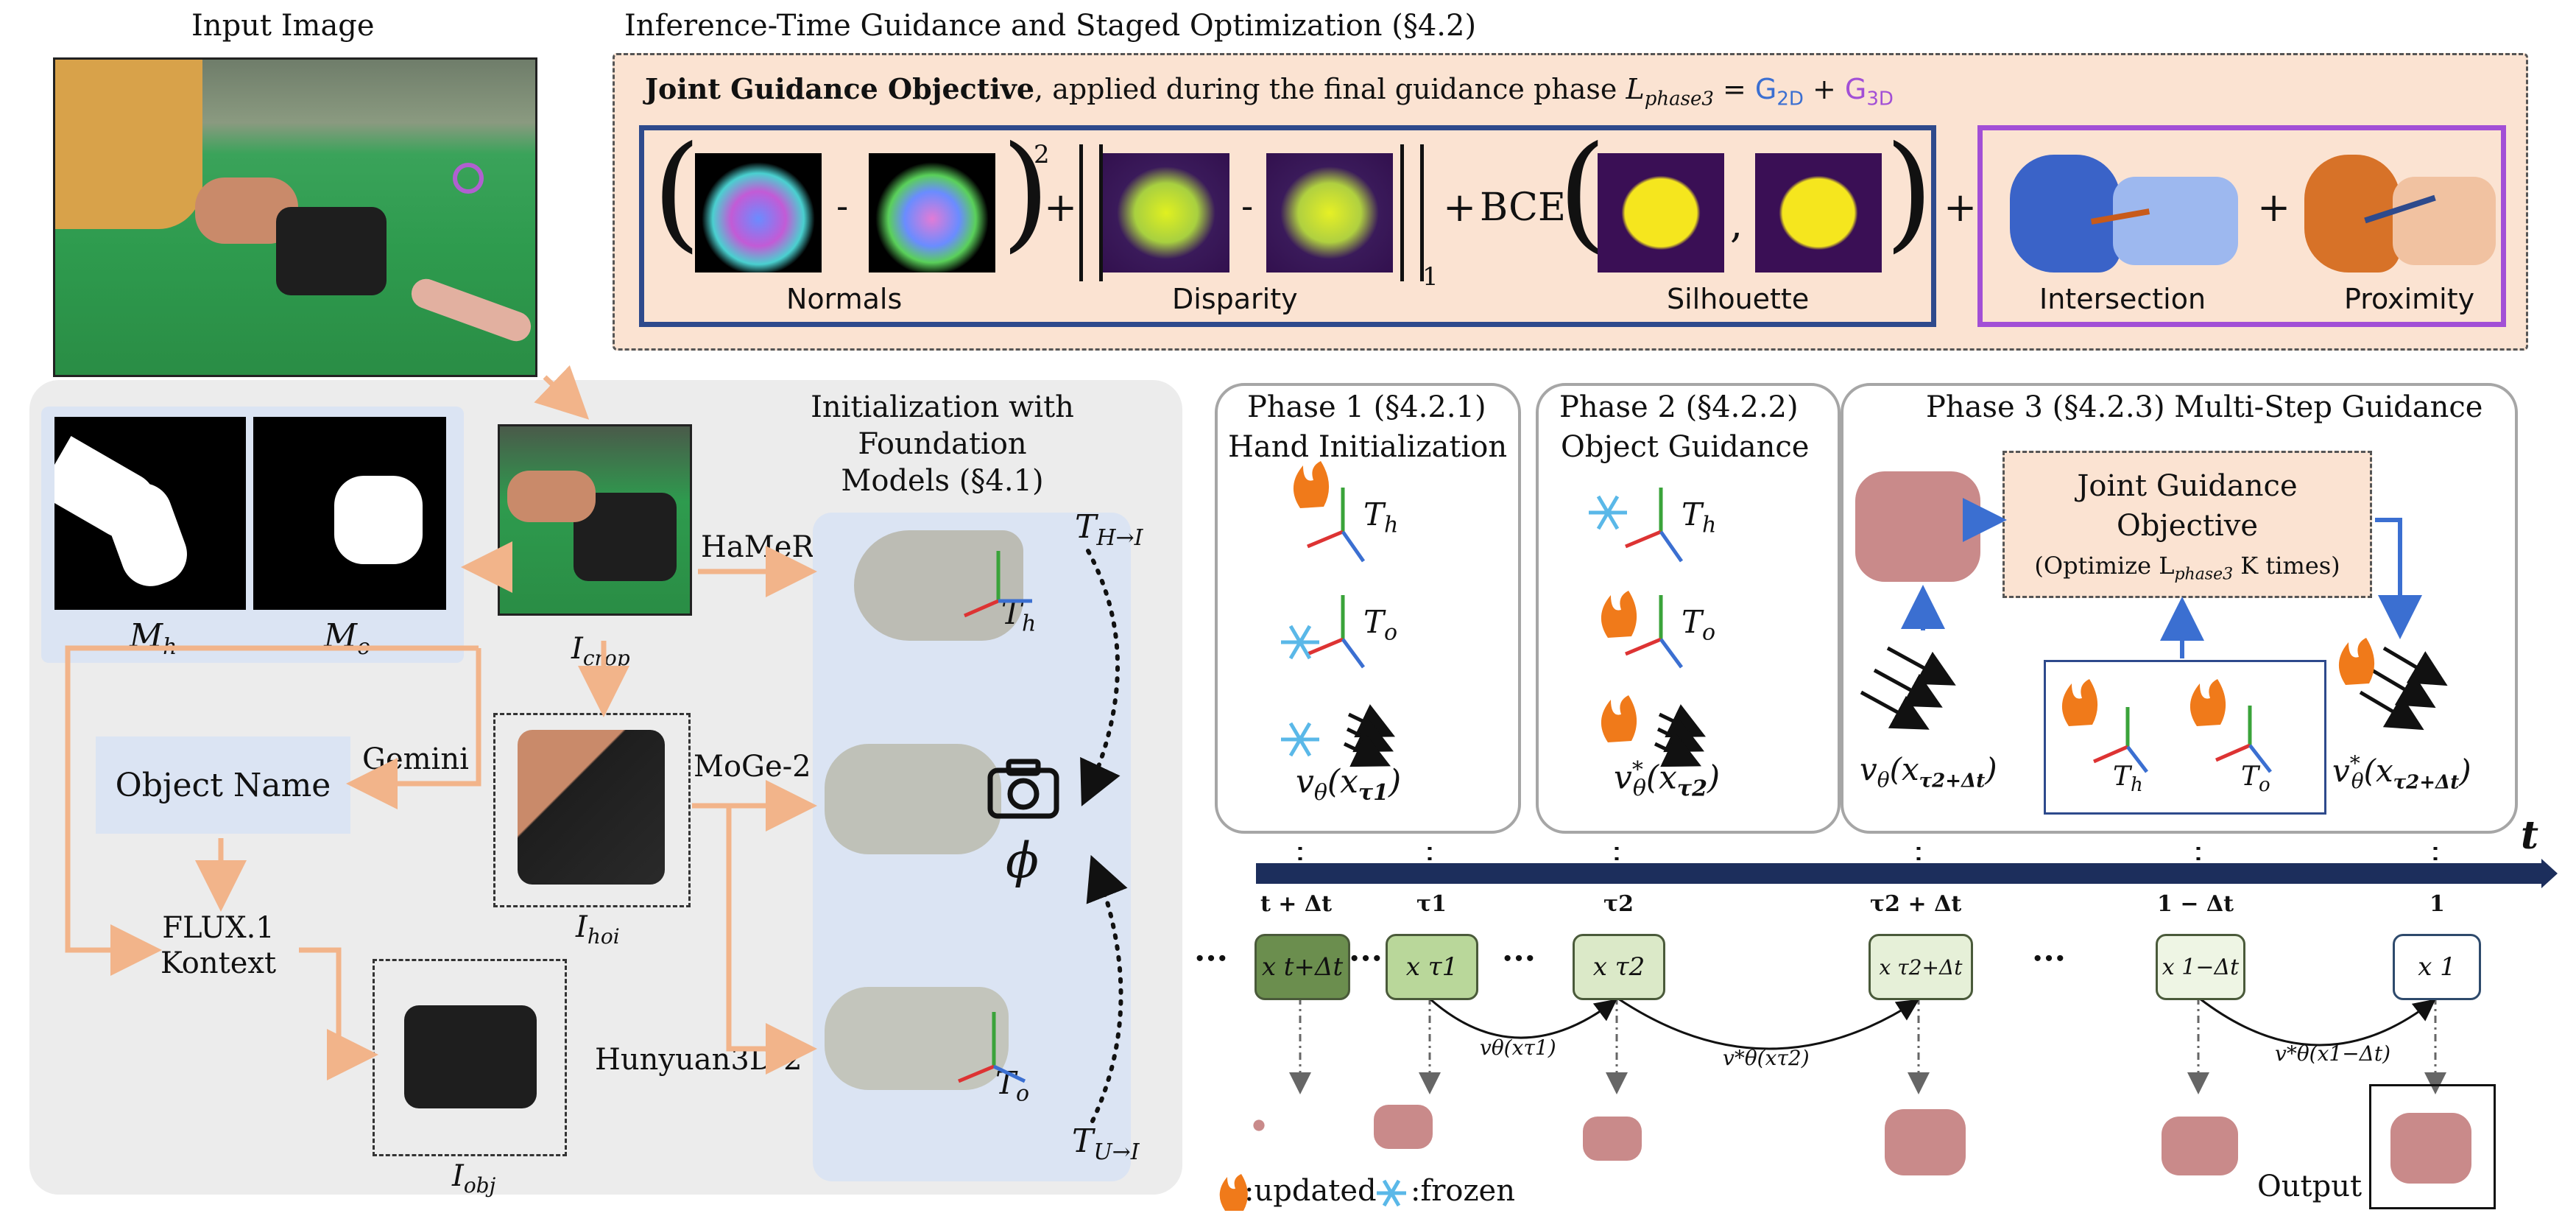 The image size is (2576, 1227). I want to click on axis-t-label: t, so click(2530, 835).